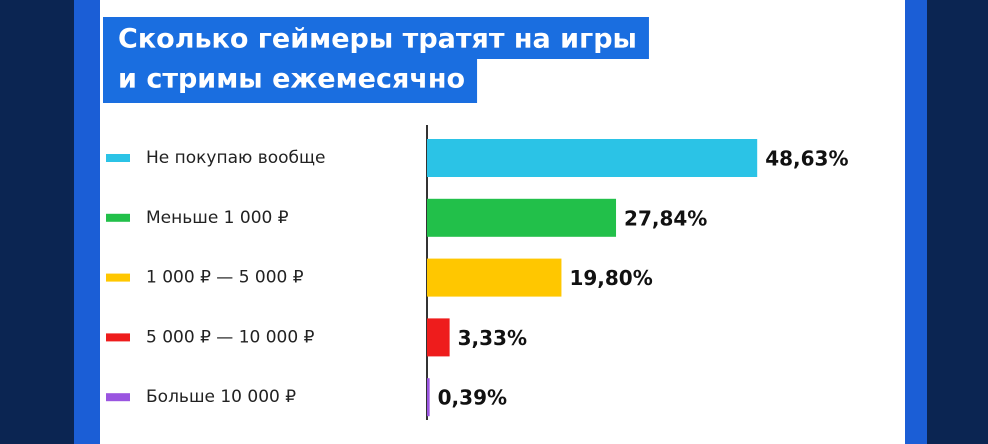  Describe the element at coordinates (492, 338) in the screenshot. I see `value-label: 3,33%` at that location.